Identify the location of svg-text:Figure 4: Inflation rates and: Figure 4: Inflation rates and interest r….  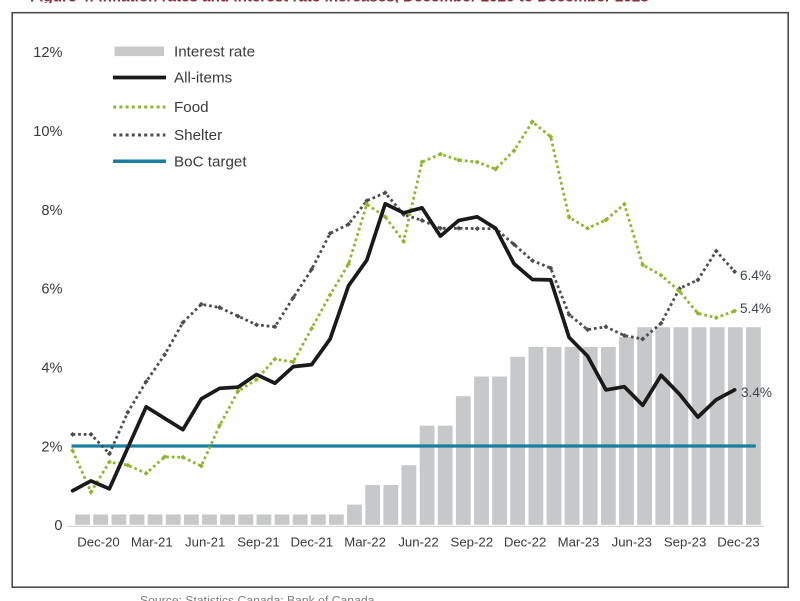
(339, 3).